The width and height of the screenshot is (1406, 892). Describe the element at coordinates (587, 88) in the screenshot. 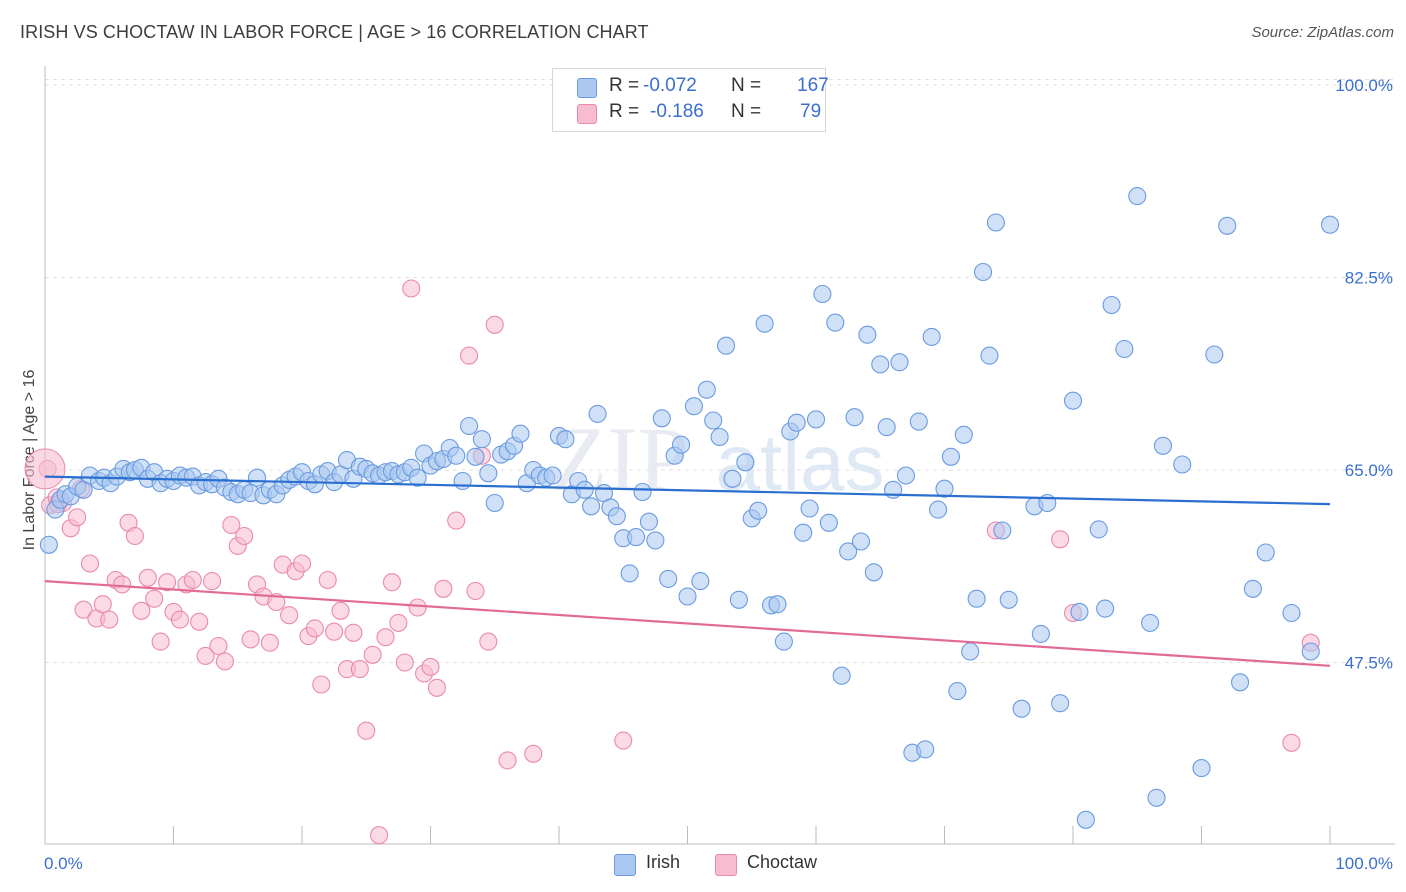

I see `legend-swatch-irish` at that location.